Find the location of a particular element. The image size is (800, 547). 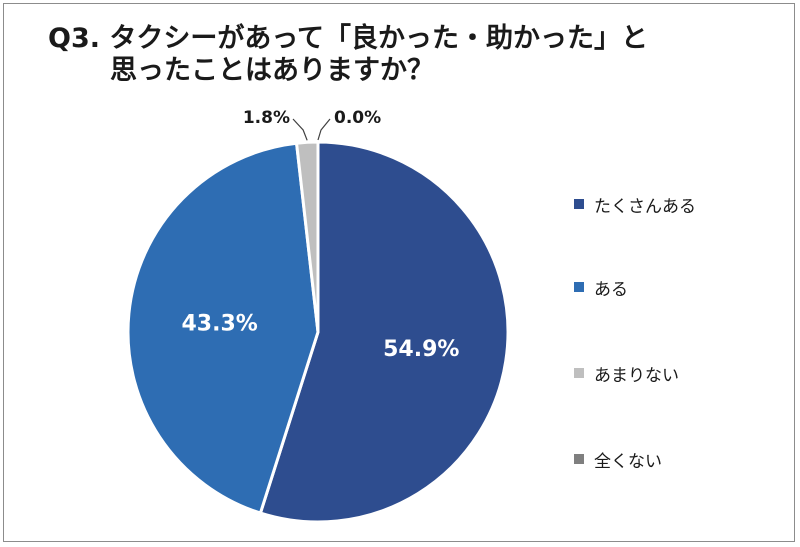

leader-line-amari-nai is located at coordinates (300, 129).